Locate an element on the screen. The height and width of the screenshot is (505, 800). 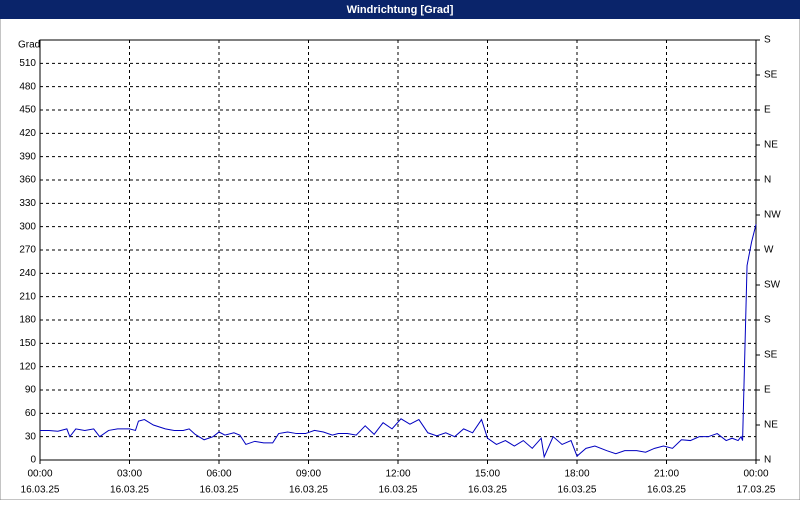
y-tick-label: 0 is located at coordinates (33, 460).